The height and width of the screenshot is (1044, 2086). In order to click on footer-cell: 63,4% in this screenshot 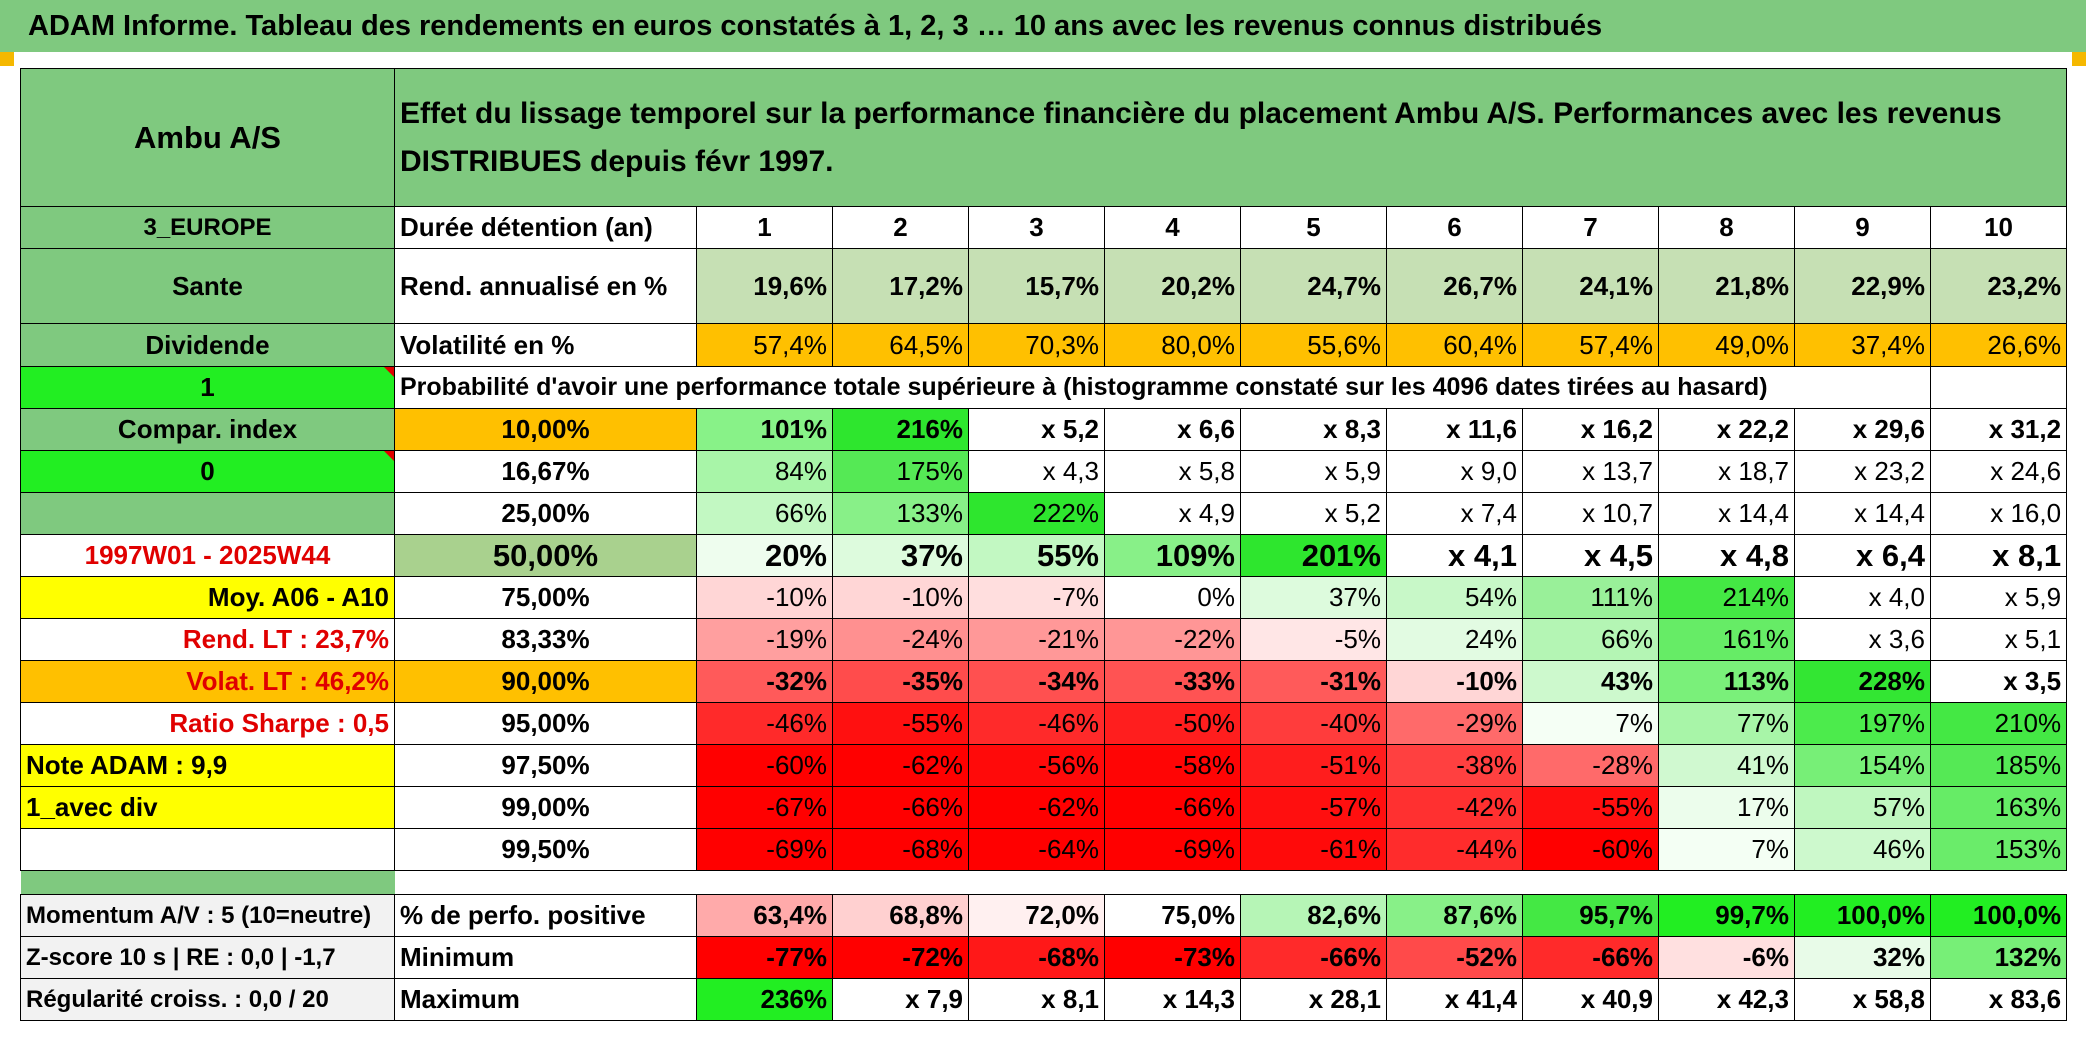, I will do `click(764, 915)`.